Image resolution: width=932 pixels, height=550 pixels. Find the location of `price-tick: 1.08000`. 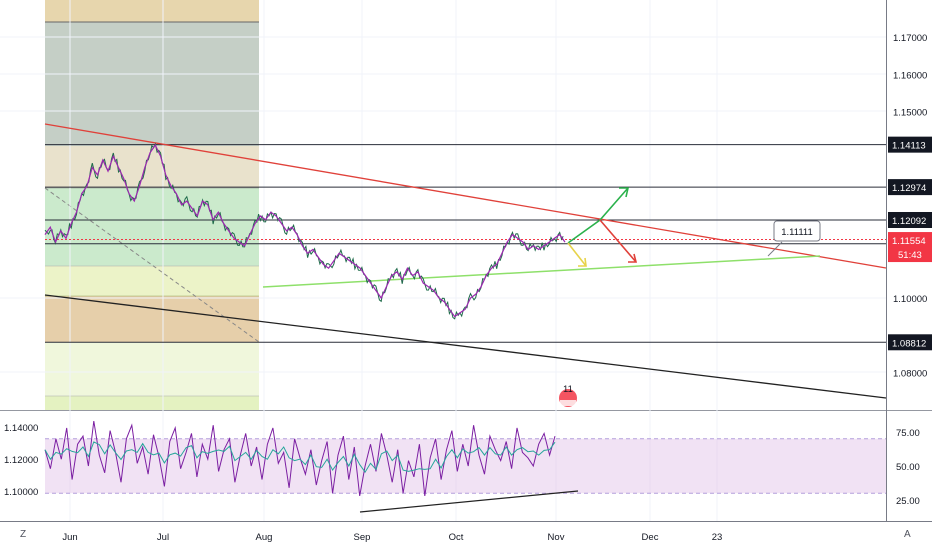

price-tick: 1.08000 is located at coordinates (910, 374).